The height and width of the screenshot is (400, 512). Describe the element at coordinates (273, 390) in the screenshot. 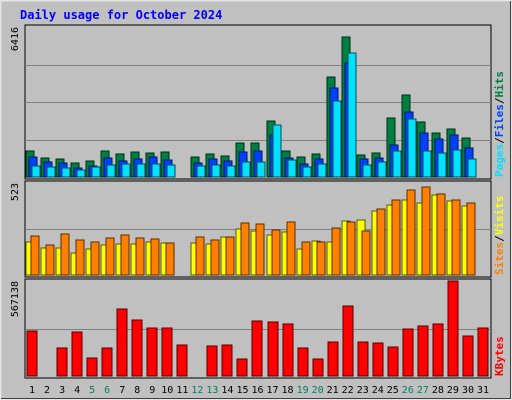

I see `x-tick-label: 17` at that location.